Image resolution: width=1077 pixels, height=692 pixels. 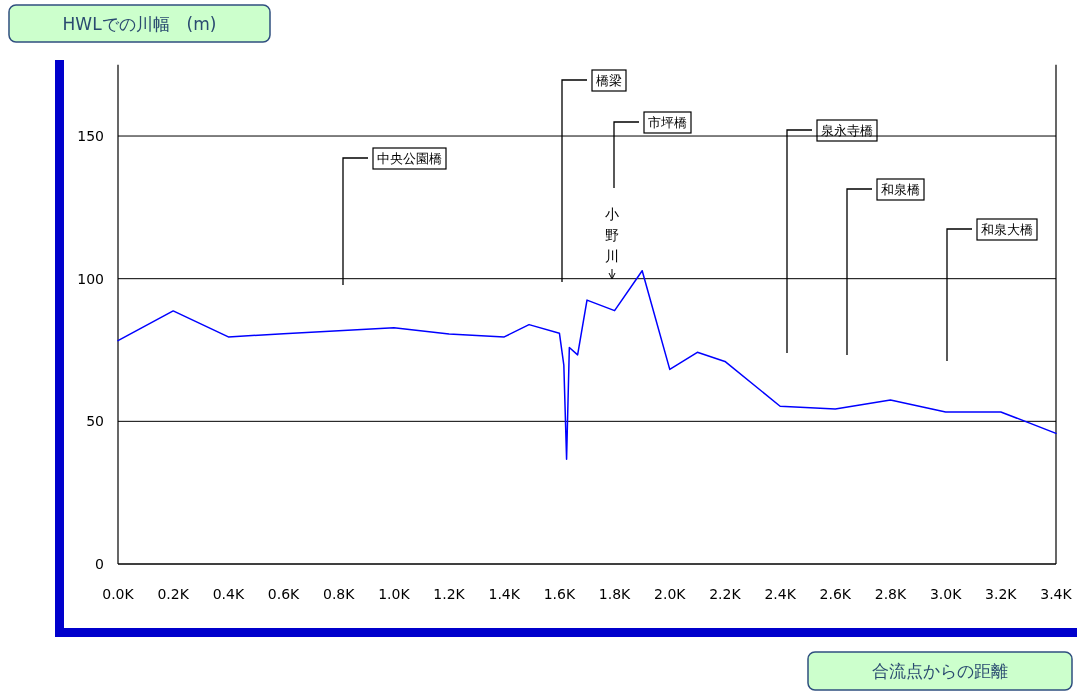 What do you see at coordinates (891, 594) in the screenshot?
I see `x-tick-label: 2.8K` at bounding box center [891, 594].